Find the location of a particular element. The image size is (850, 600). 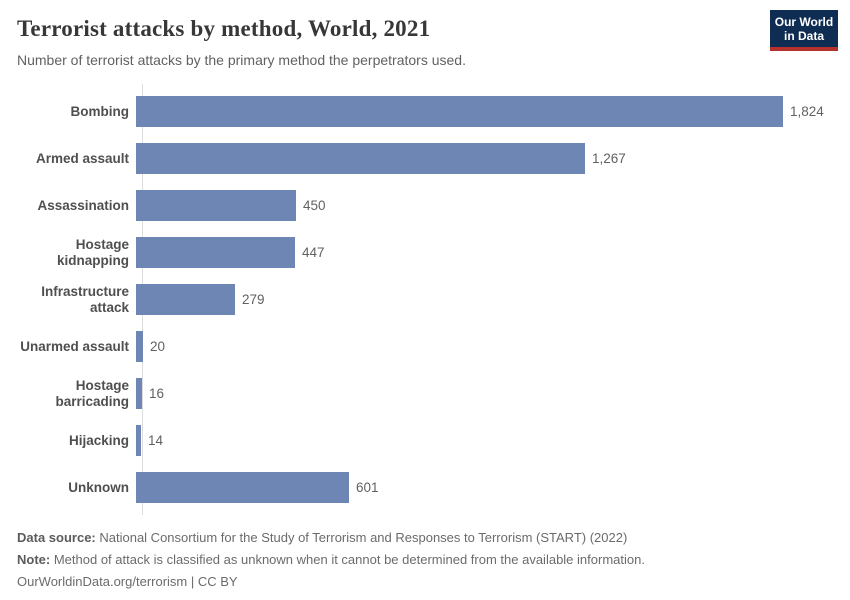

category-label: Hostage barricading is located at coordinates (92, 393).